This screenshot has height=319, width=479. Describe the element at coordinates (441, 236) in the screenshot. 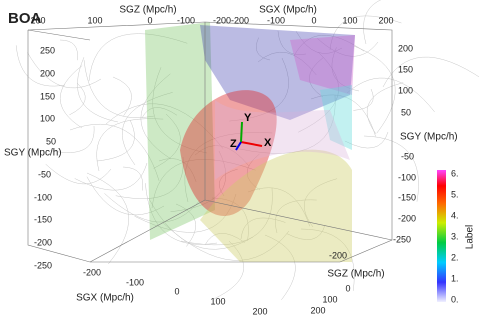

I see `colorbar` at that location.